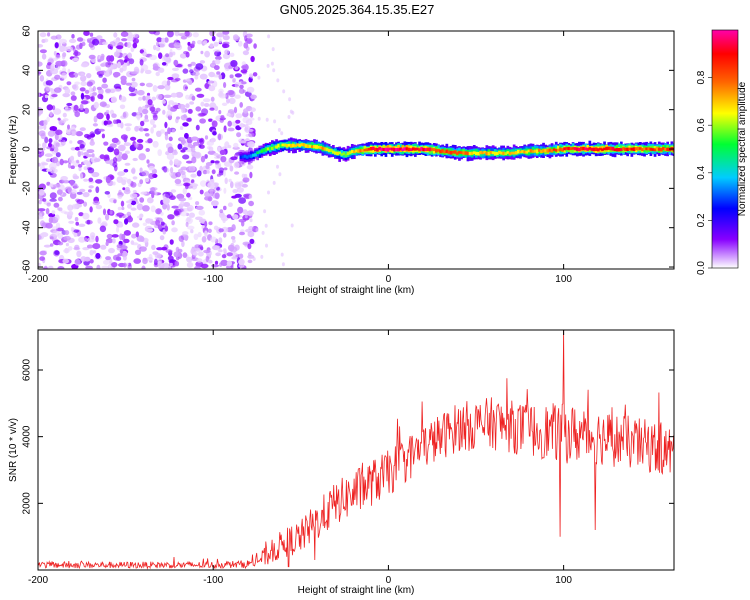 This screenshot has width=750, height=600. Describe the element at coordinates (27, 369) in the screenshot. I see `snr-y-tick-label: 6000` at that location.